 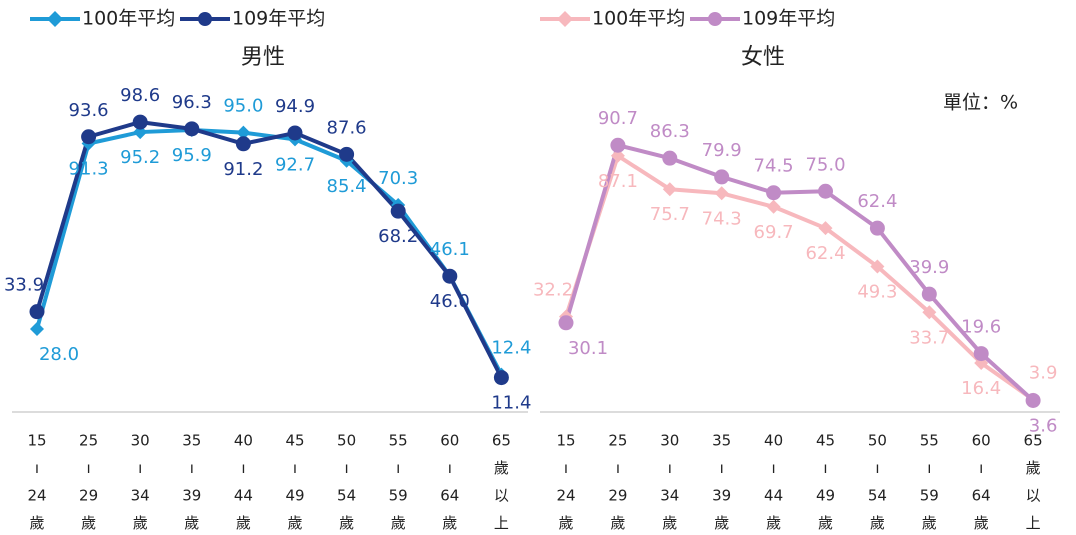 I want to click on data-label: 94.9, so click(x=295, y=106).